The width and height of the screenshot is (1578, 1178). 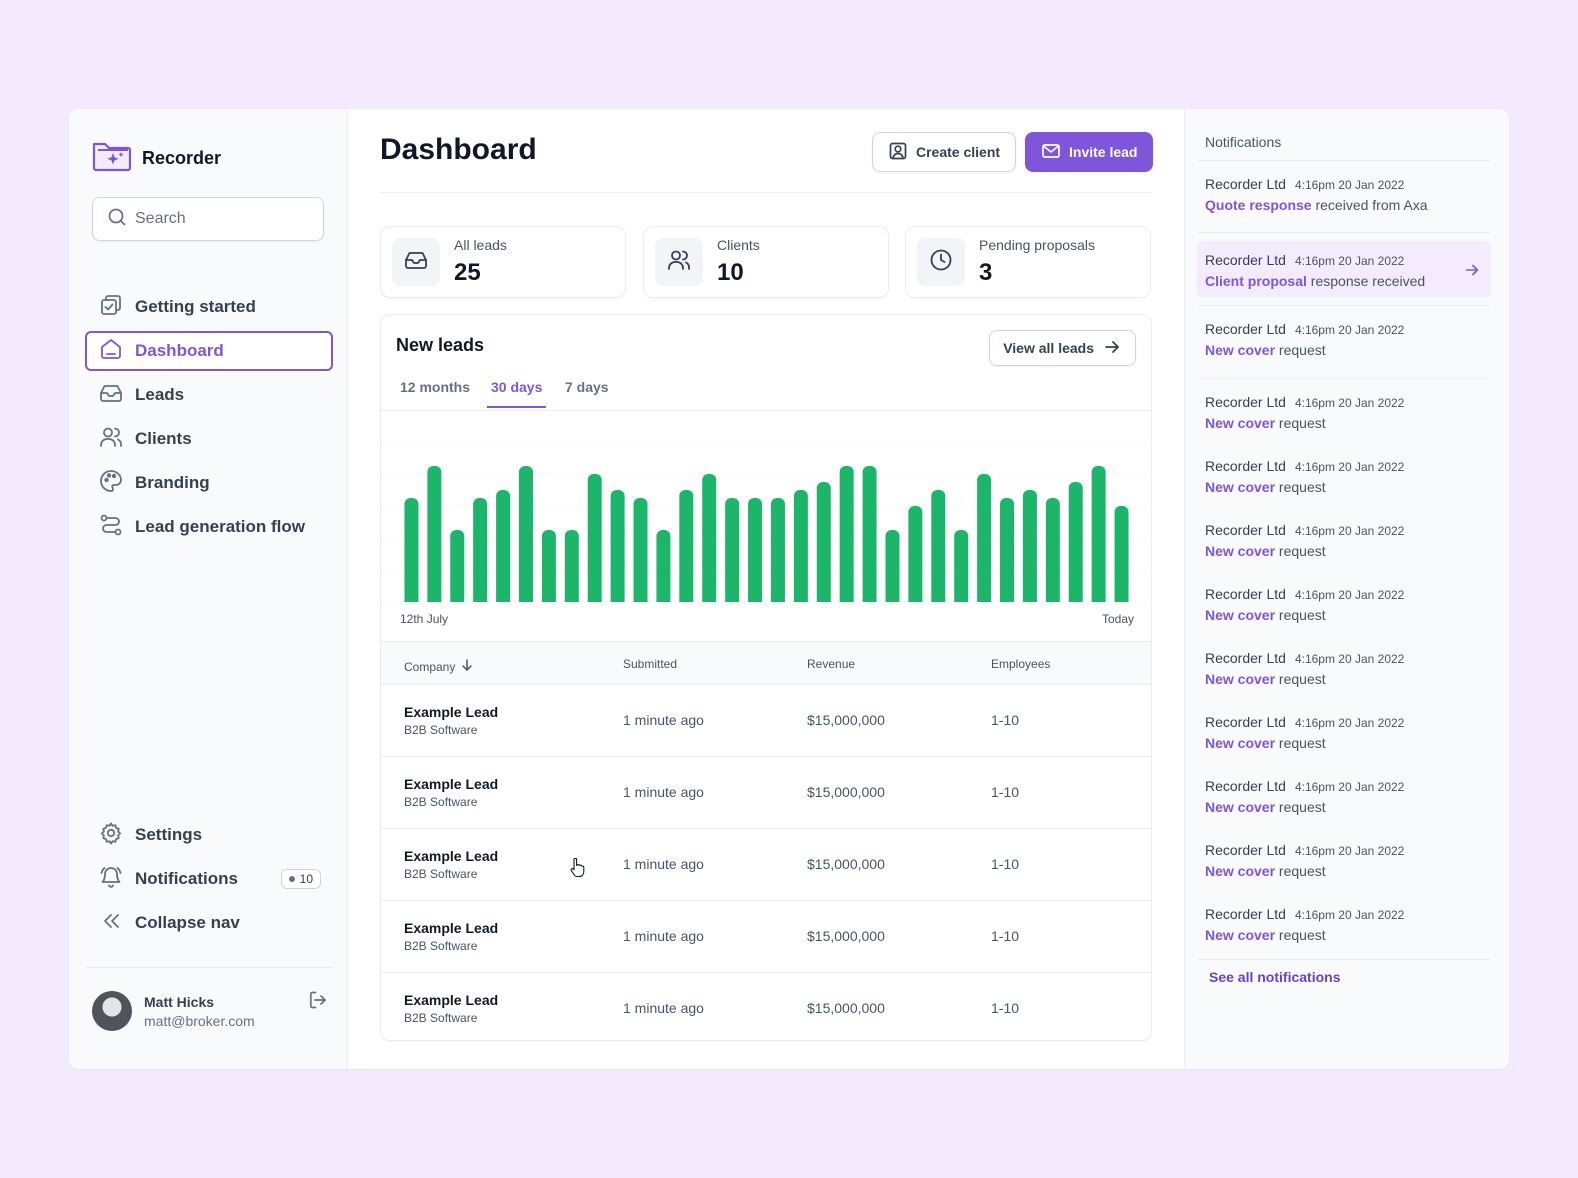 I want to click on sidebar-item-notifications: Notifications 10, so click(x=209, y=879).